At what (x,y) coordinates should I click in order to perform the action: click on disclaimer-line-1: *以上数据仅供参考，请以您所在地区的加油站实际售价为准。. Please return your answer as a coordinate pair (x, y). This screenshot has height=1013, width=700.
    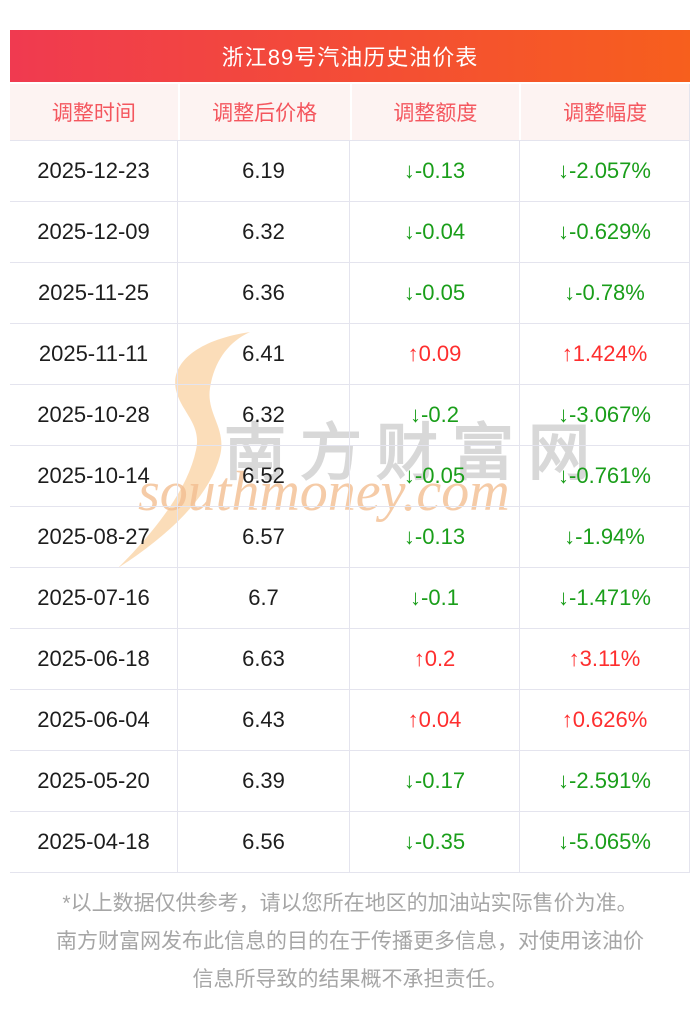
    Looking at the image, I should click on (350, 903).